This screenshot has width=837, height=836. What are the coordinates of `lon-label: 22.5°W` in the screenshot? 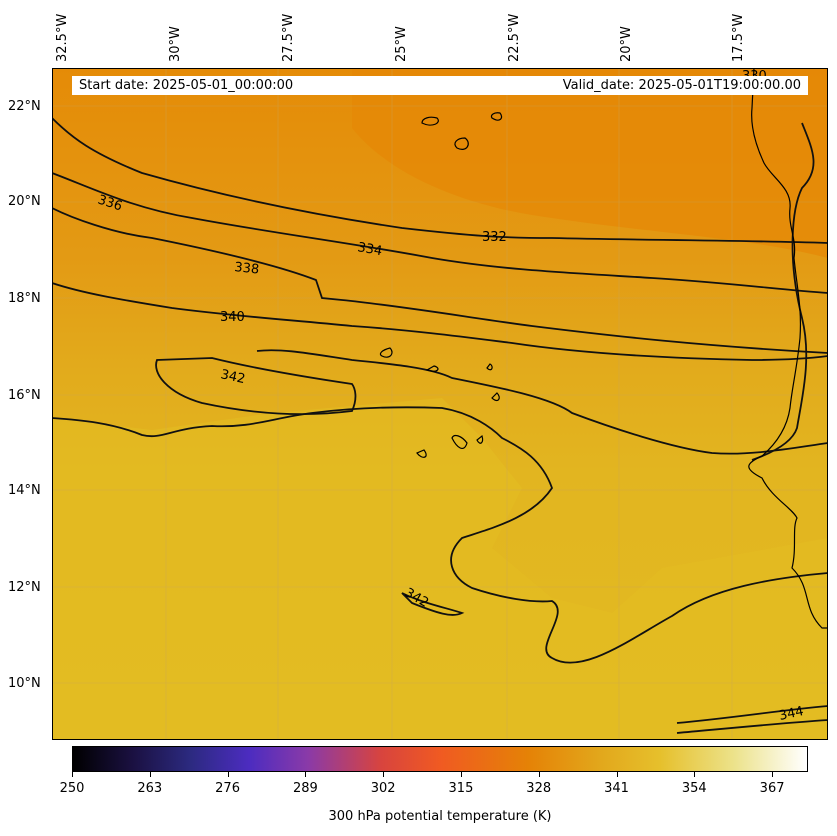 It's located at (514, 37).